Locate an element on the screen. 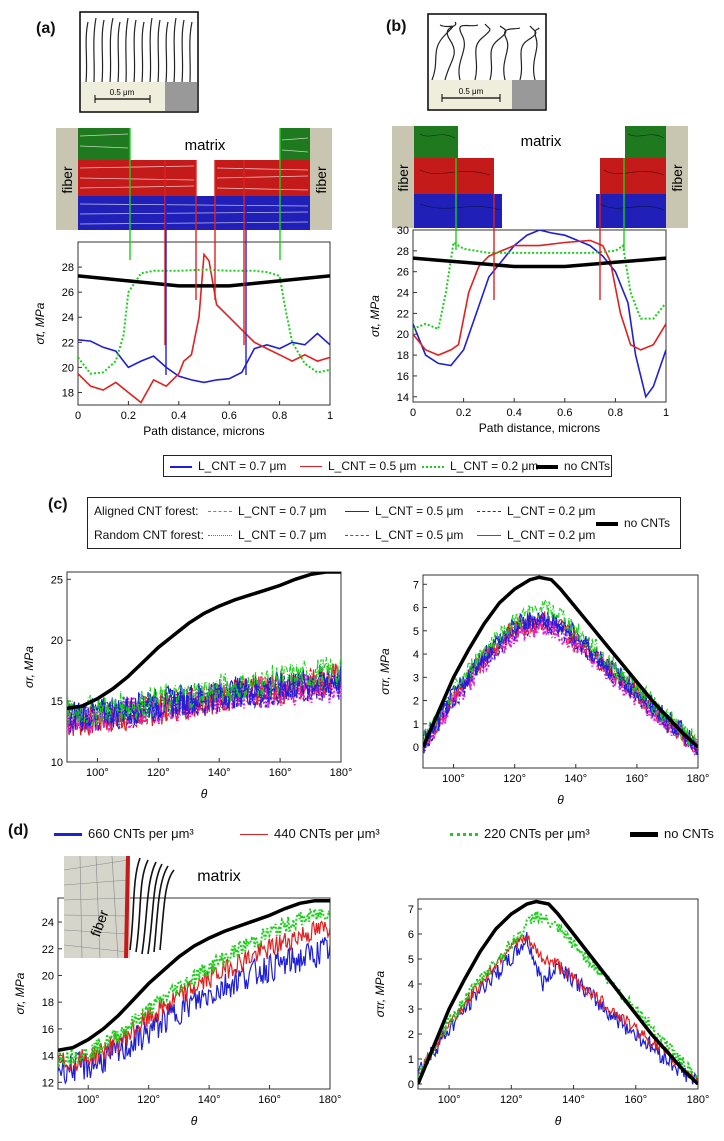 The width and height of the screenshot is (724, 1141). legend-c-aligned-1: L_CNT = 0.5 μm is located at coordinates (404, 511).